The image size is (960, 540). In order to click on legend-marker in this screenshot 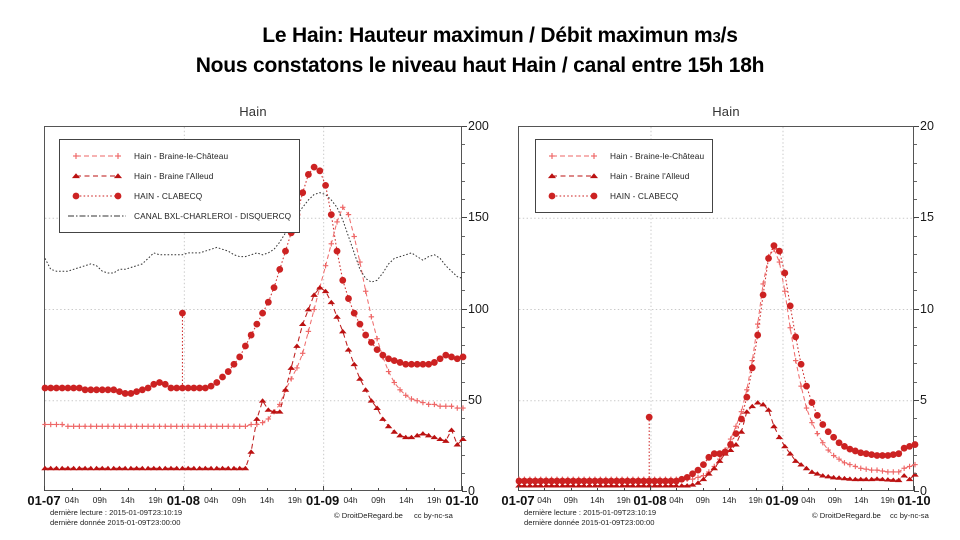, I will do `click(573, 176)`.